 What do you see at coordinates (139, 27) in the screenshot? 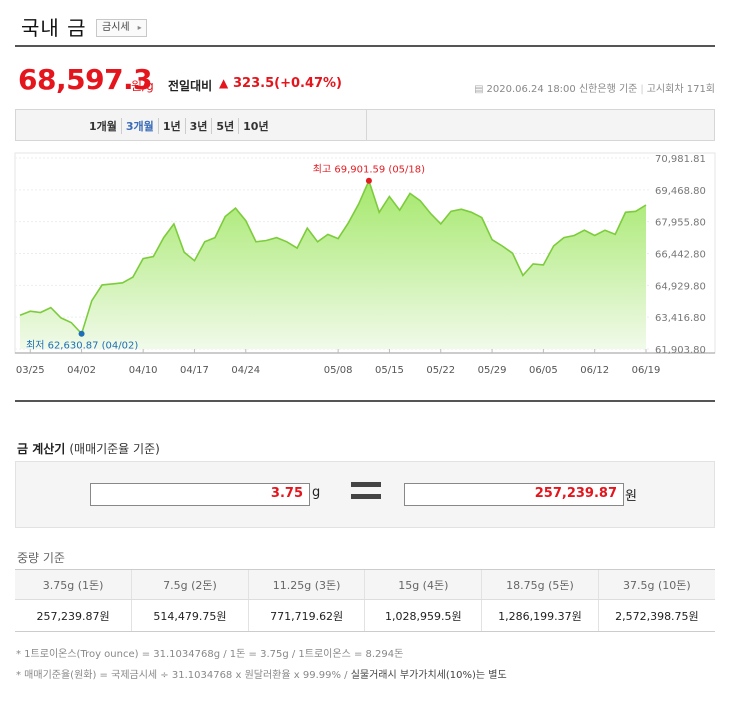
I see `chevron-right-icon: ▸` at bounding box center [139, 27].